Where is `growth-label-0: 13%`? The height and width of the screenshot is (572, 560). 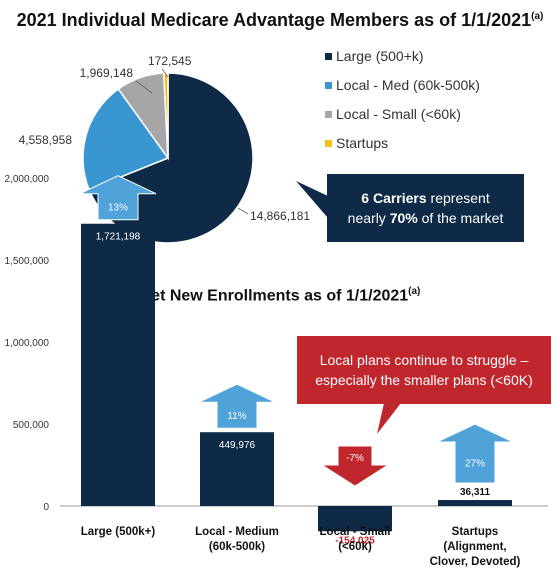
growth-label-0: 13% is located at coordinates (118, 208).